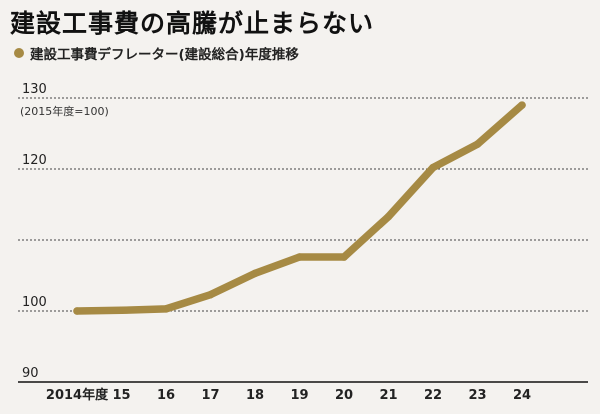 The height and width of the screenshot is (414, 600). What do you see at coordinates (64, 111) in the screenshot?
I see `index-note: (2015年度=100)` at bounding box center [64, 111].